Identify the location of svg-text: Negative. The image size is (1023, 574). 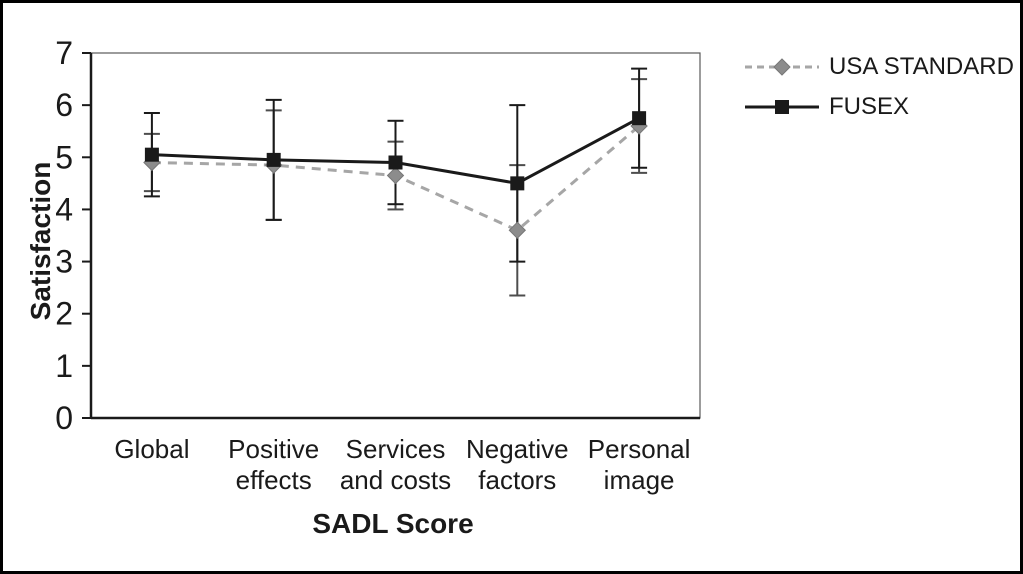
(517, 449).